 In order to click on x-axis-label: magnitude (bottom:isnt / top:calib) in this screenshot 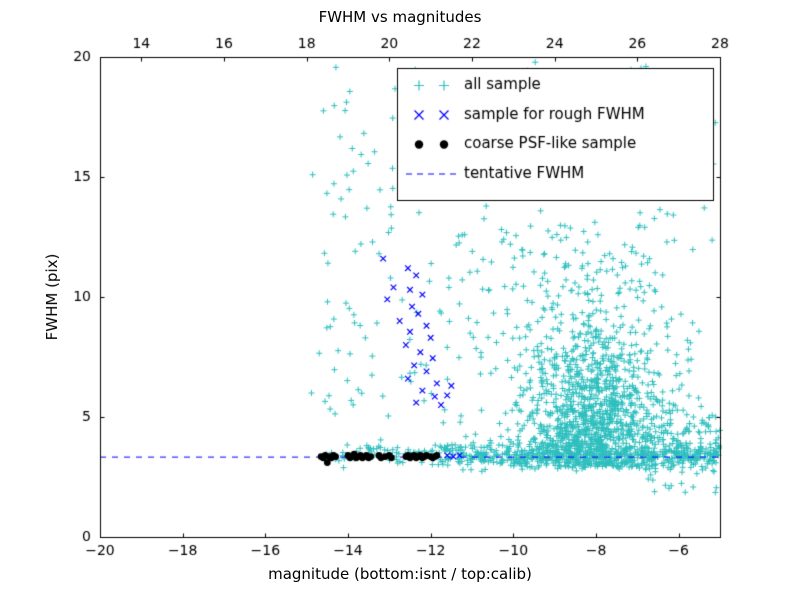, I will do `click(400, 574)`.